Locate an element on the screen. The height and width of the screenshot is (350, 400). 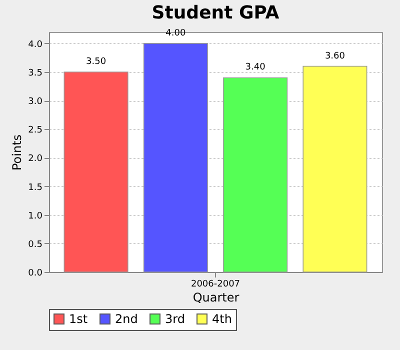
legend-label: 4th is located at coordinates (222, 319).